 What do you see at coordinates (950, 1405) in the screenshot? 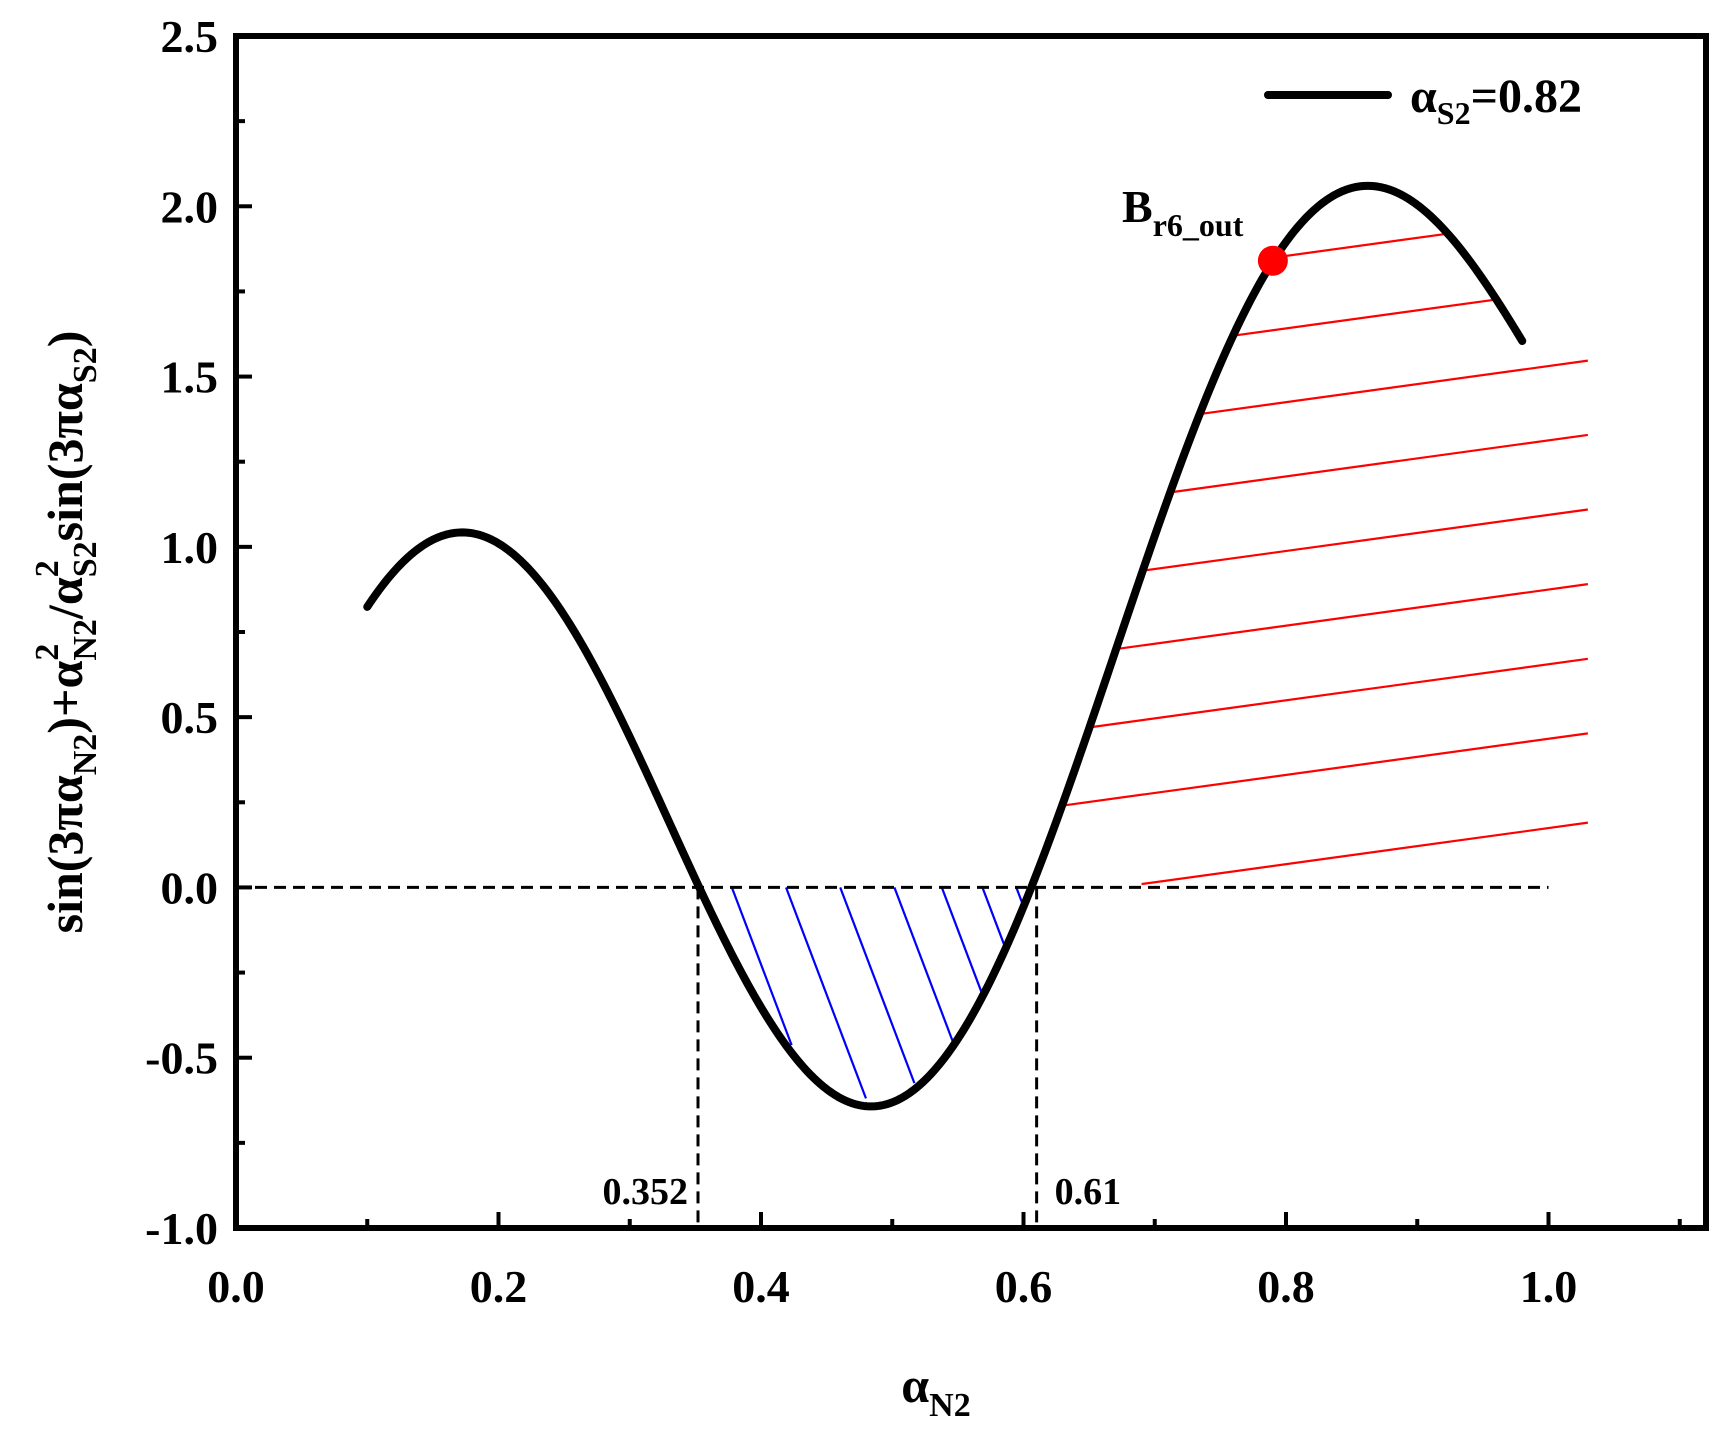
I see `x-axis-title-sub: N2` at bounding box center [950, 1405].